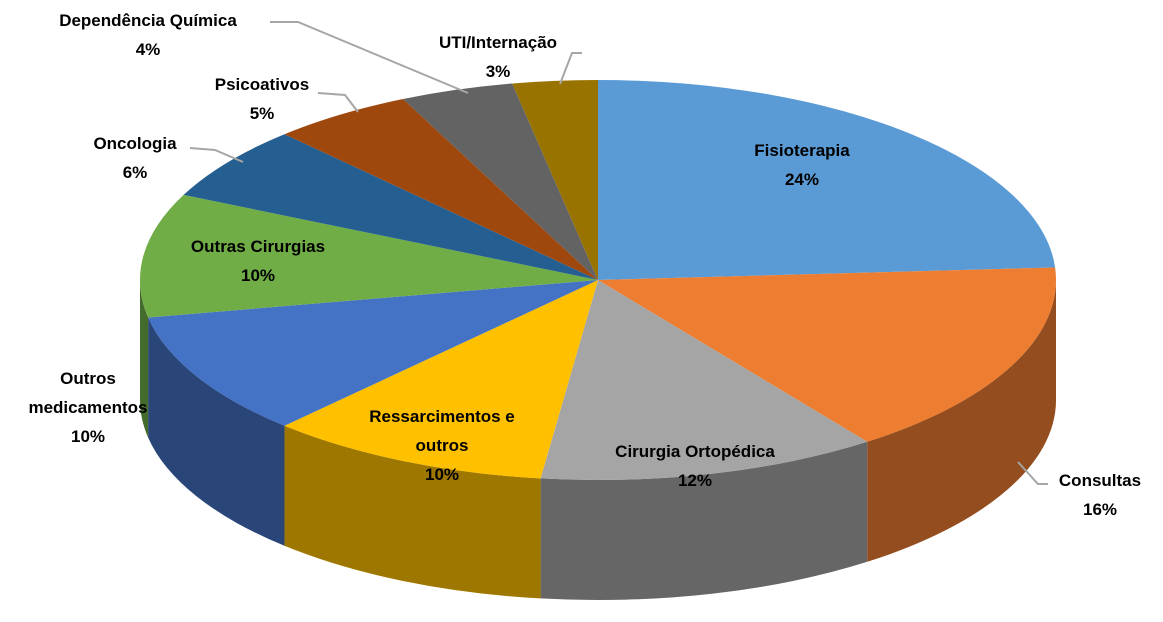 The width and height of the screenshot is (1163, 622). What do you see at coordinates (695, 480) in the screenshot?
I see `value-label: 12%` at bounding box center [695, 480].